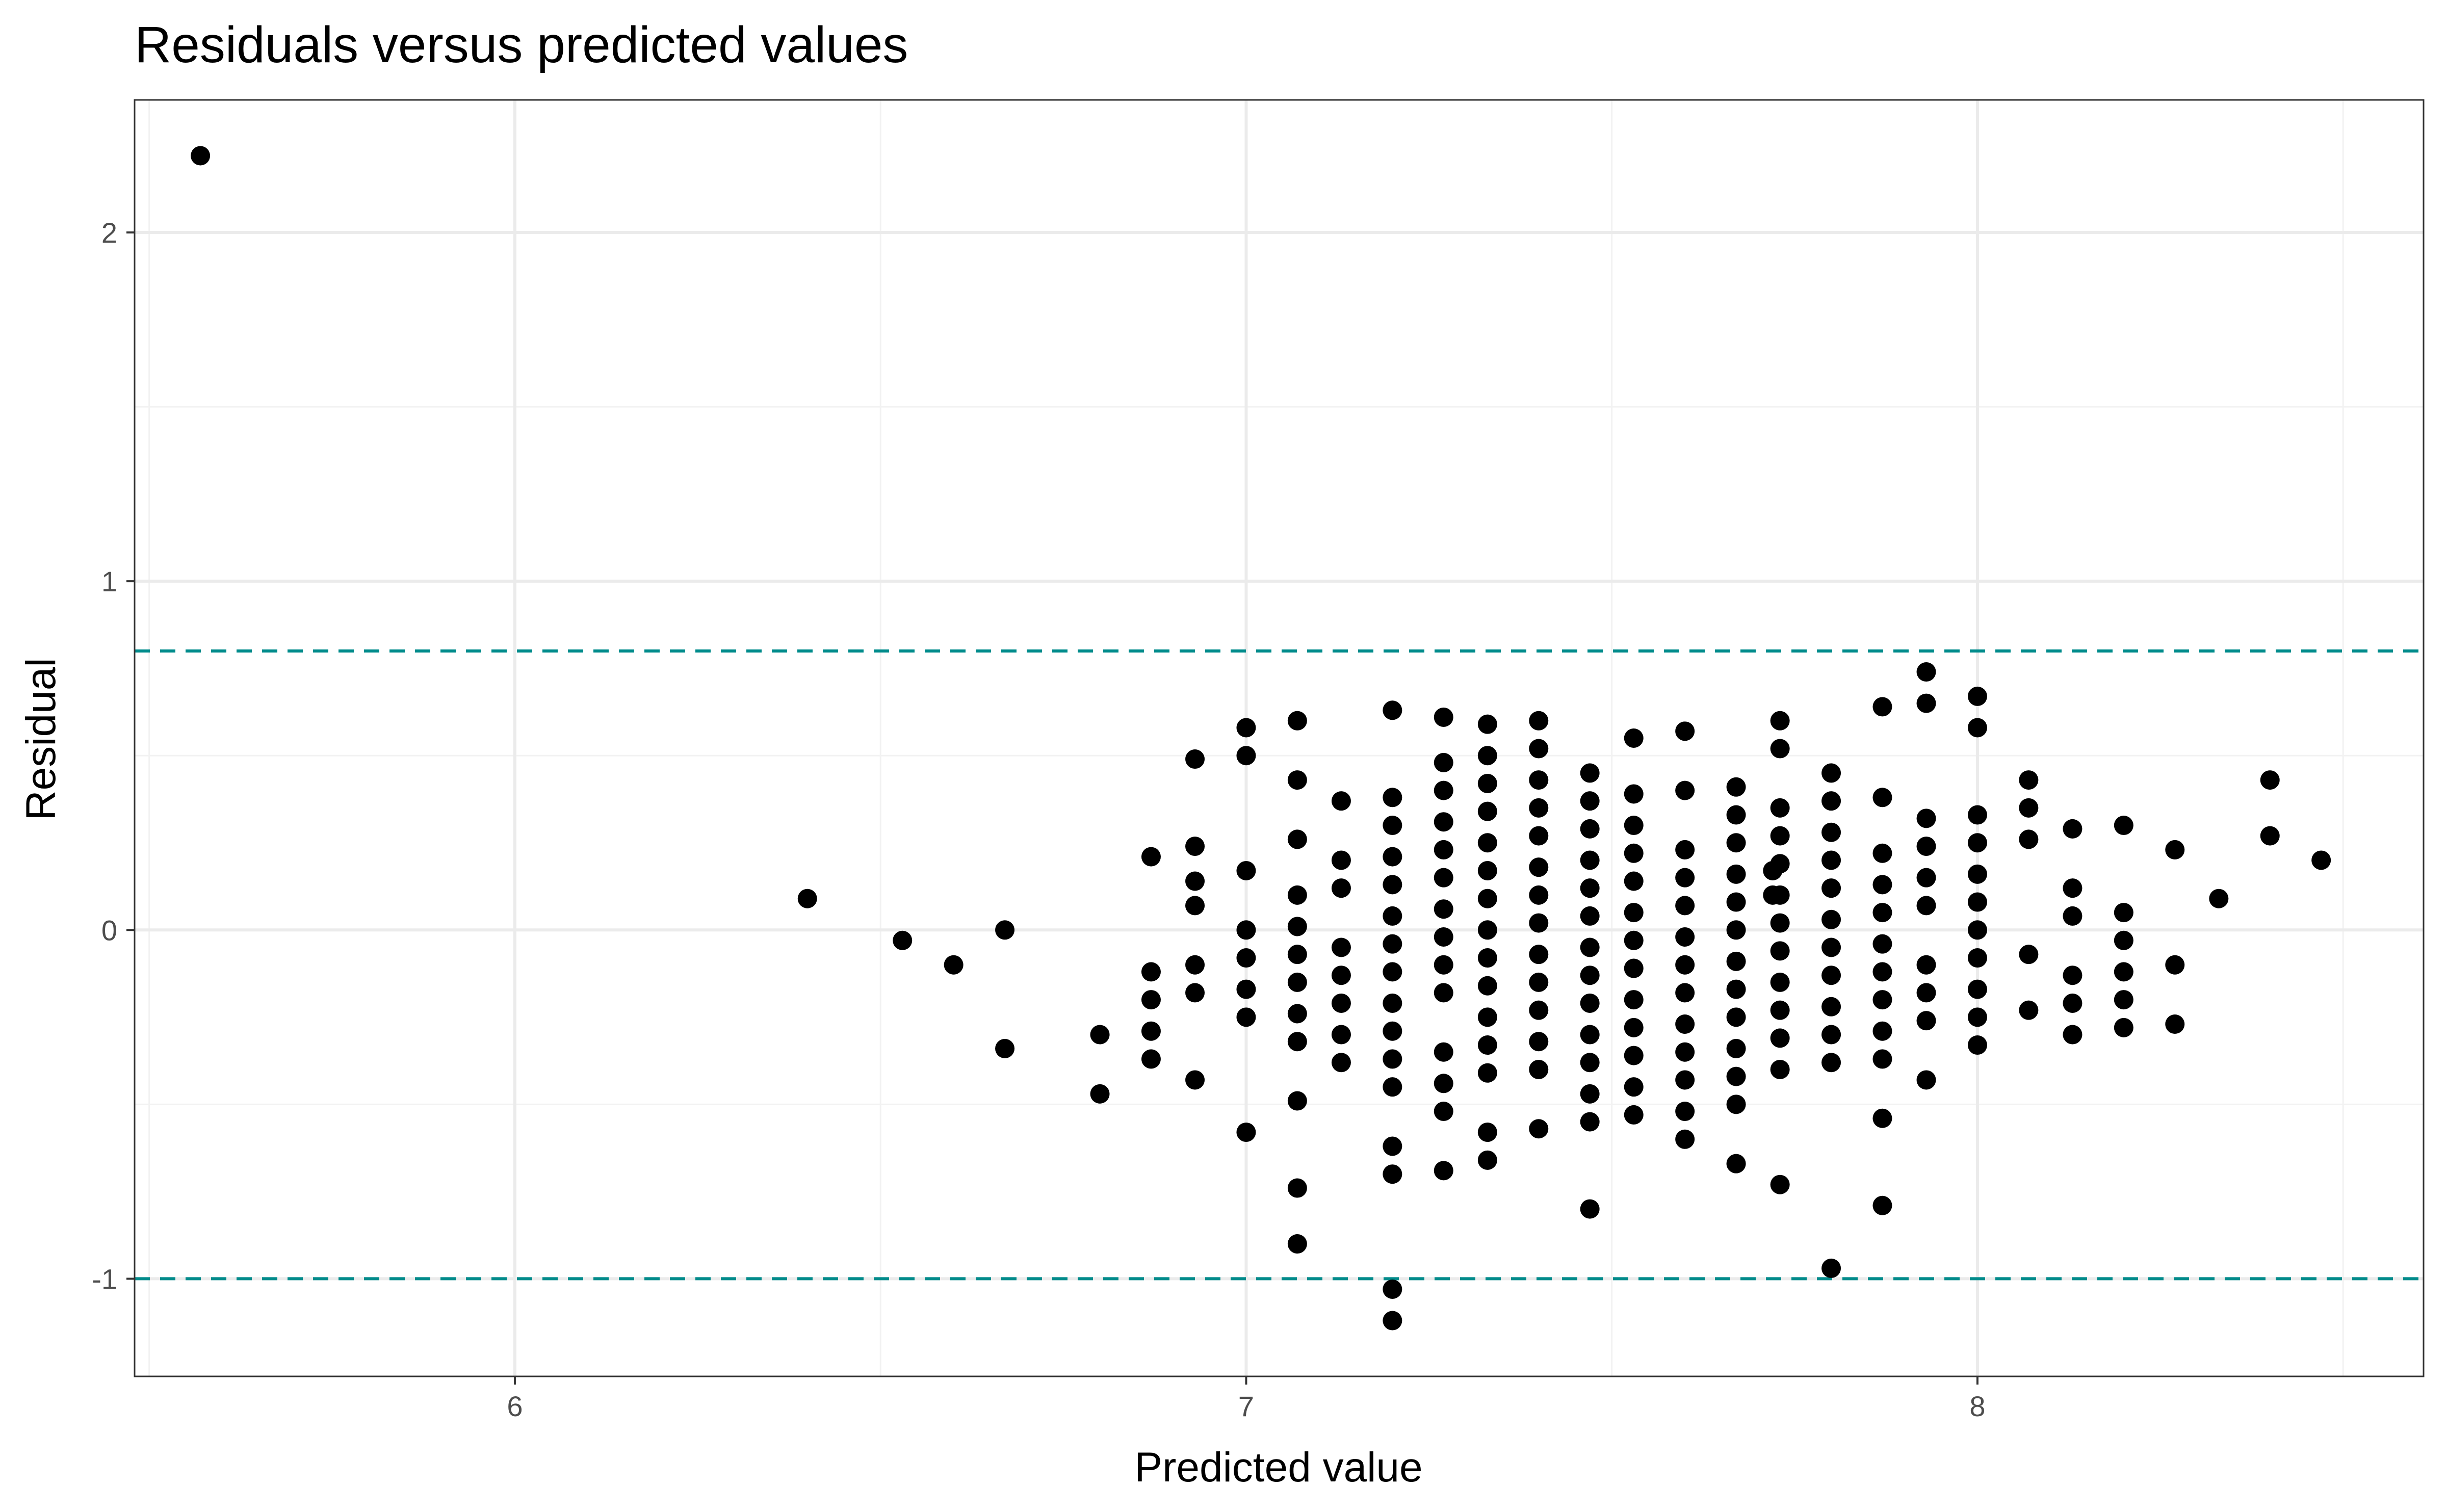  Describe the element at coordinates (109, 233) in the screenshot. I see `y-tick-label: 2` at that location.